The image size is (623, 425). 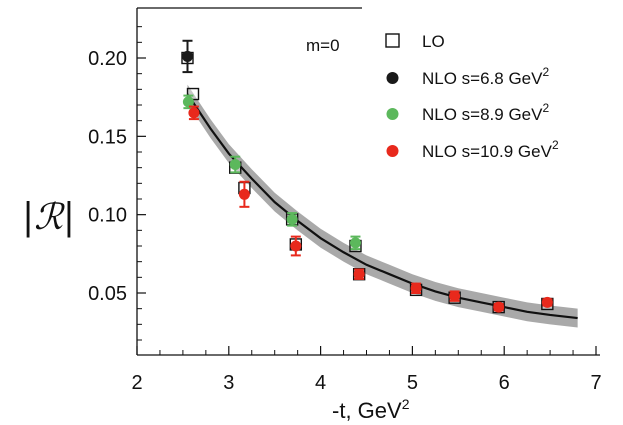 I want to click on legend-label: LO, so click(x=433, y=41).